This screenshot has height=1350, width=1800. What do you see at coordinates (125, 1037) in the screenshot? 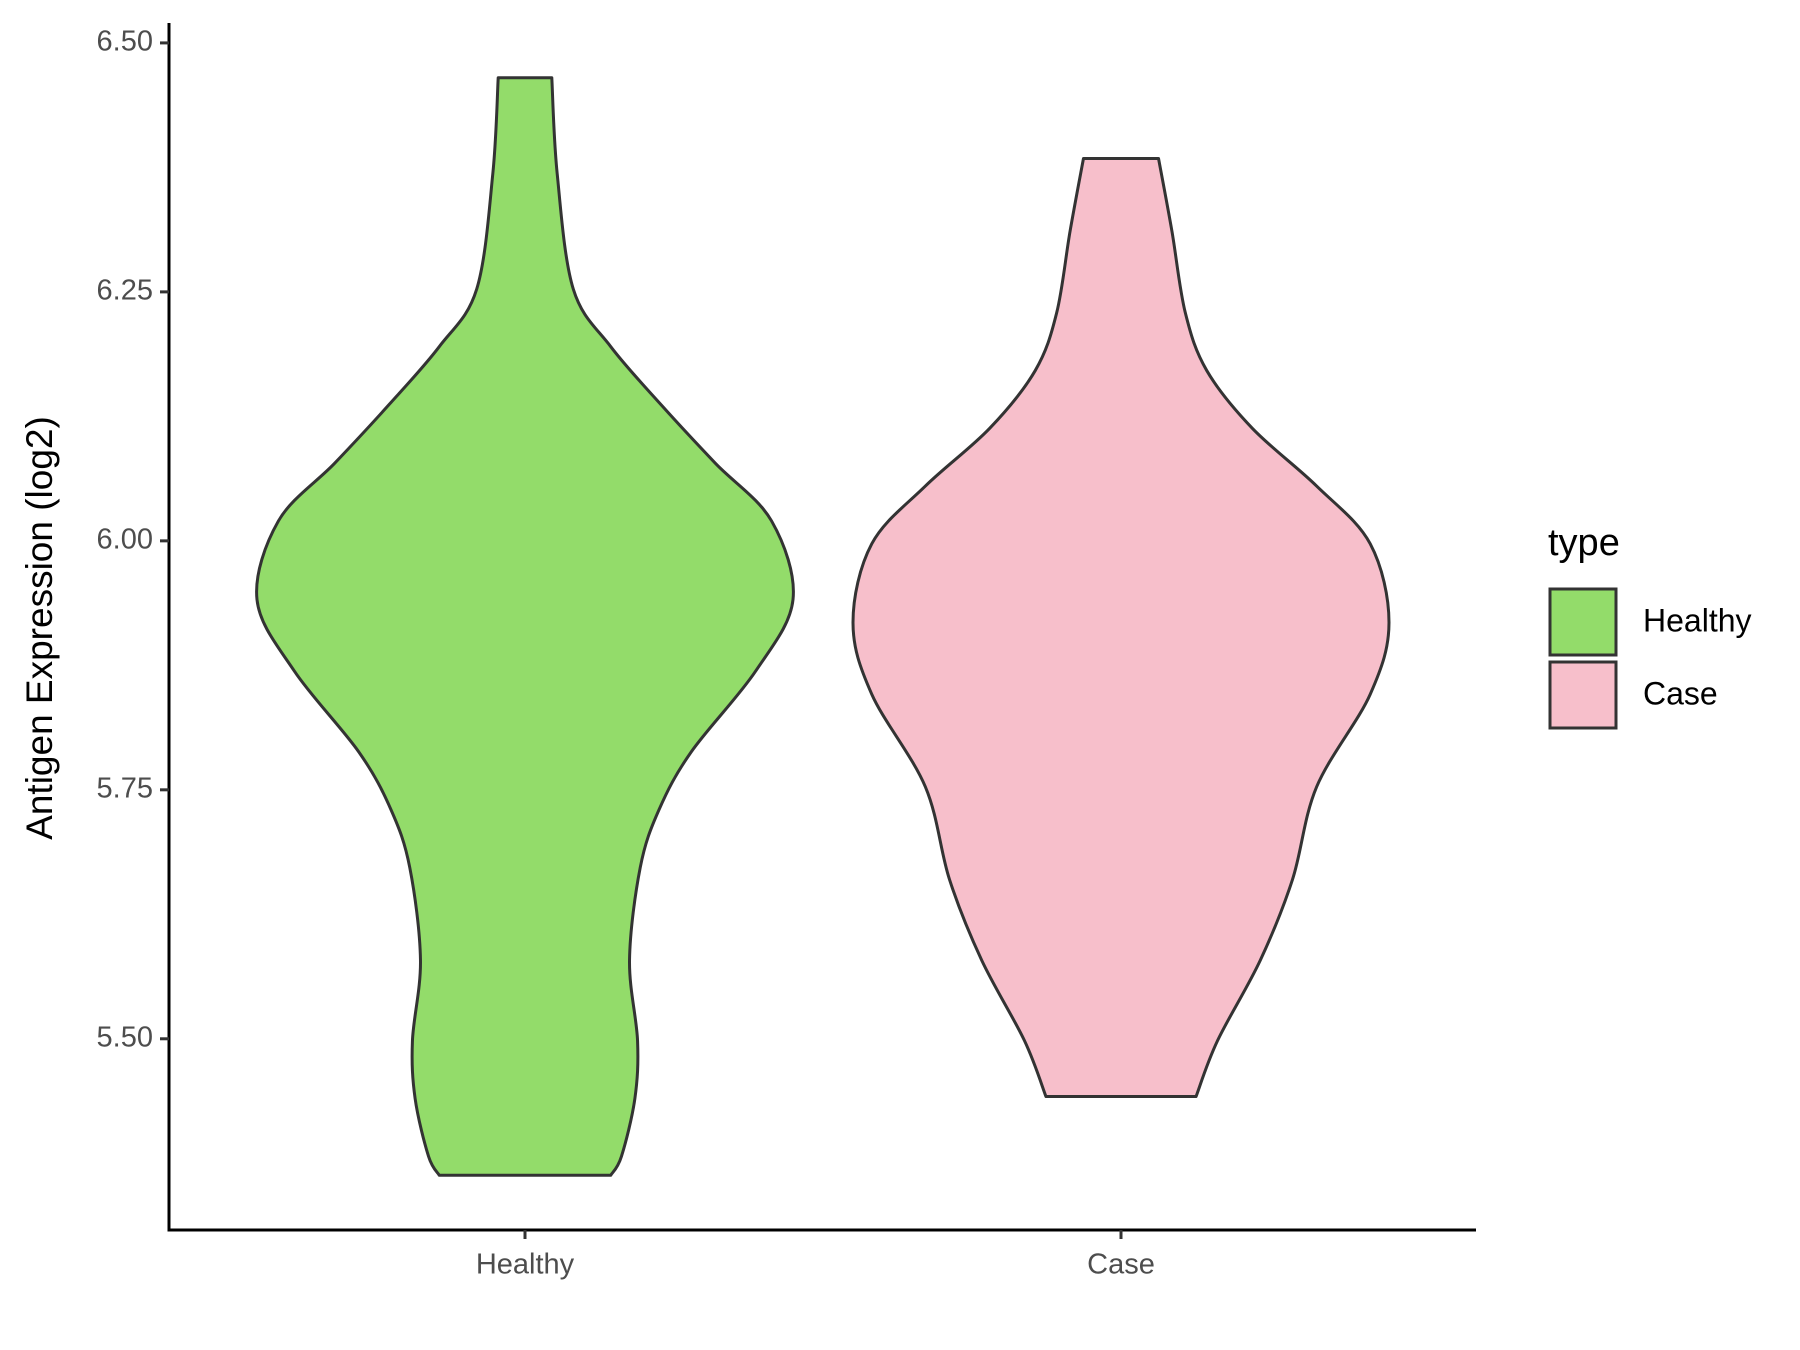
I see `y-tick-label: 5.50` at bounding box center [125, 1037].